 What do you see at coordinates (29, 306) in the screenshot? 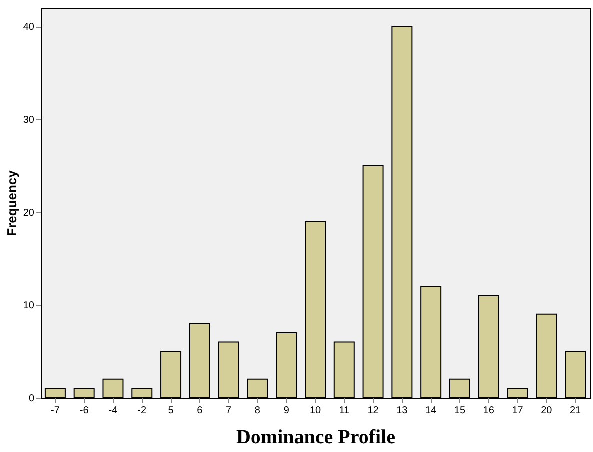
I see `y-tick-label: 10` at bounding box center [29, 306].